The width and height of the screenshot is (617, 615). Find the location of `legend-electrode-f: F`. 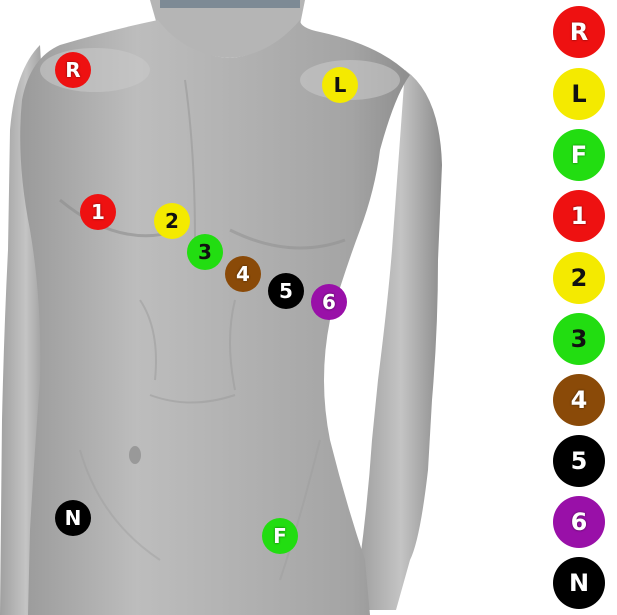

legend-electrode-f: F is located at coordinates (579, 155).